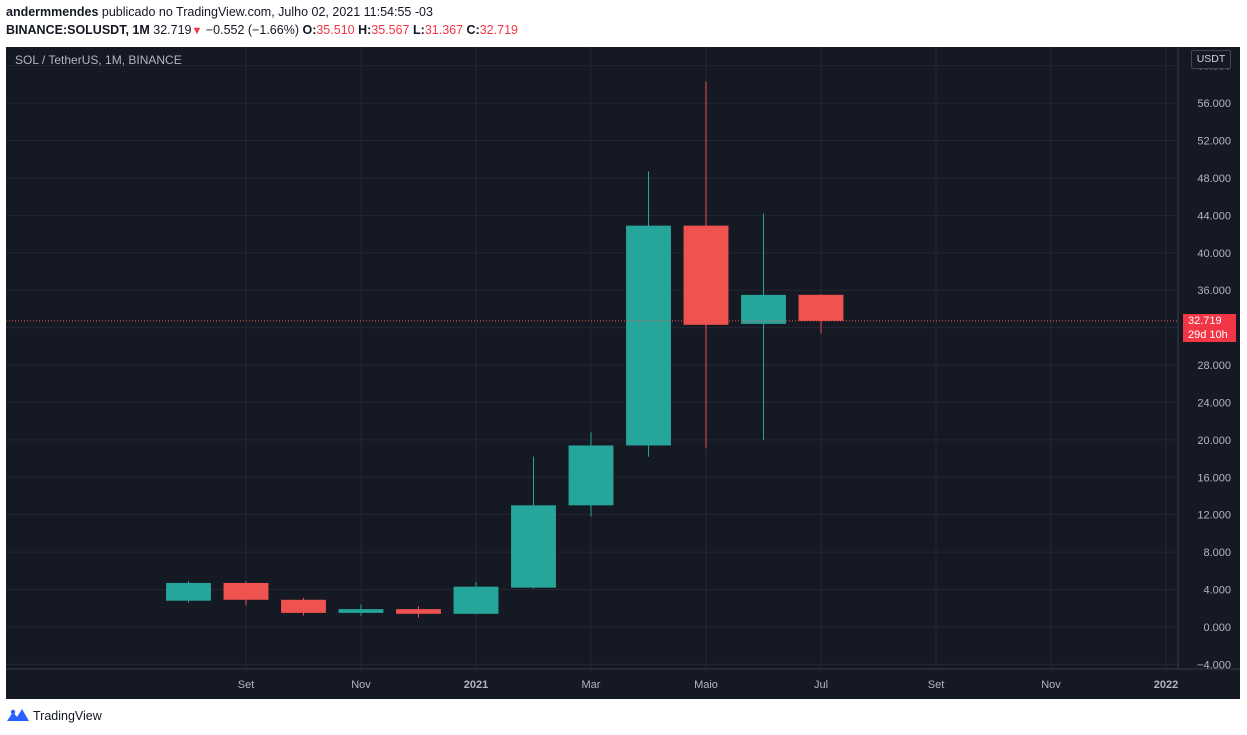 Image resolution: width=1247 pixels, height=735 pixels. I want to click on ticker-label: BINANCE:SOLUSDT, 1M, so click(78, 30).